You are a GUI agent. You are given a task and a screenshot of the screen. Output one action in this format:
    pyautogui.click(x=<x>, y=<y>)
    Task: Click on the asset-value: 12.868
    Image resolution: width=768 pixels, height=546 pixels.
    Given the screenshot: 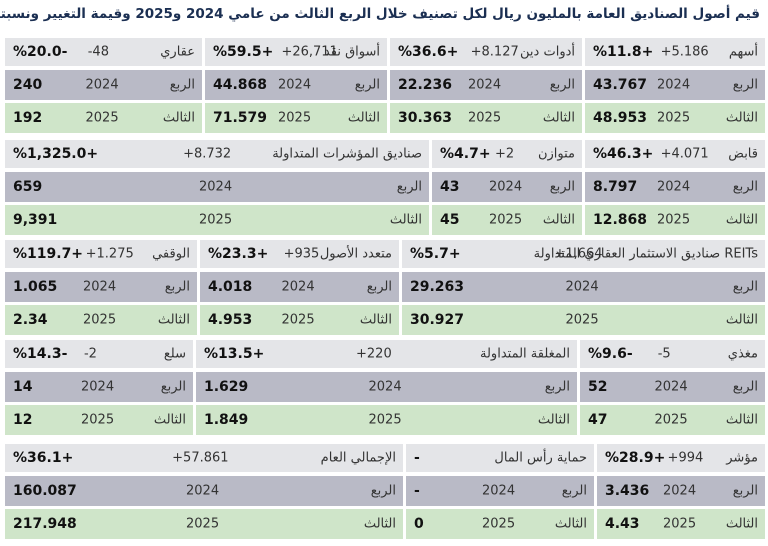 What is the action you would take?
    pyautogui.click(x=620, y=220)
    